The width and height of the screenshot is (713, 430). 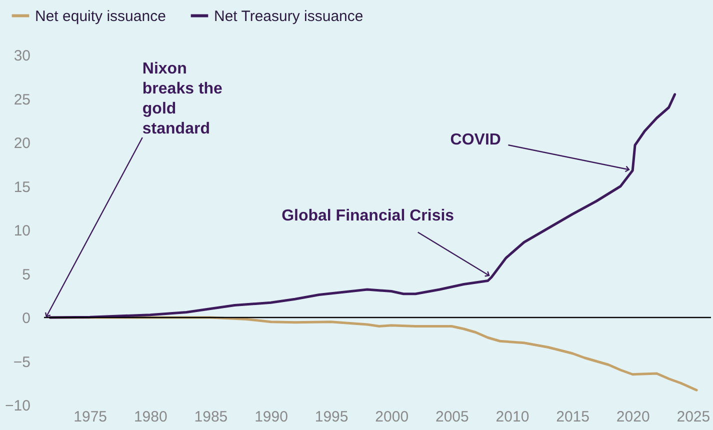 I want to click on x-tick-label: 1995, so click(x=331, y=417).